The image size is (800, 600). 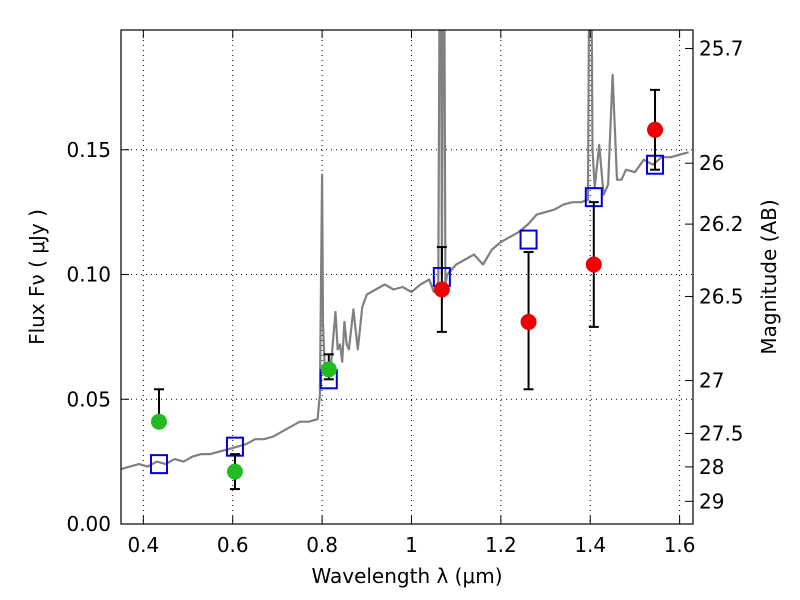 I want to click on y-tick-label: 0.00, so click(x=88, y=524).